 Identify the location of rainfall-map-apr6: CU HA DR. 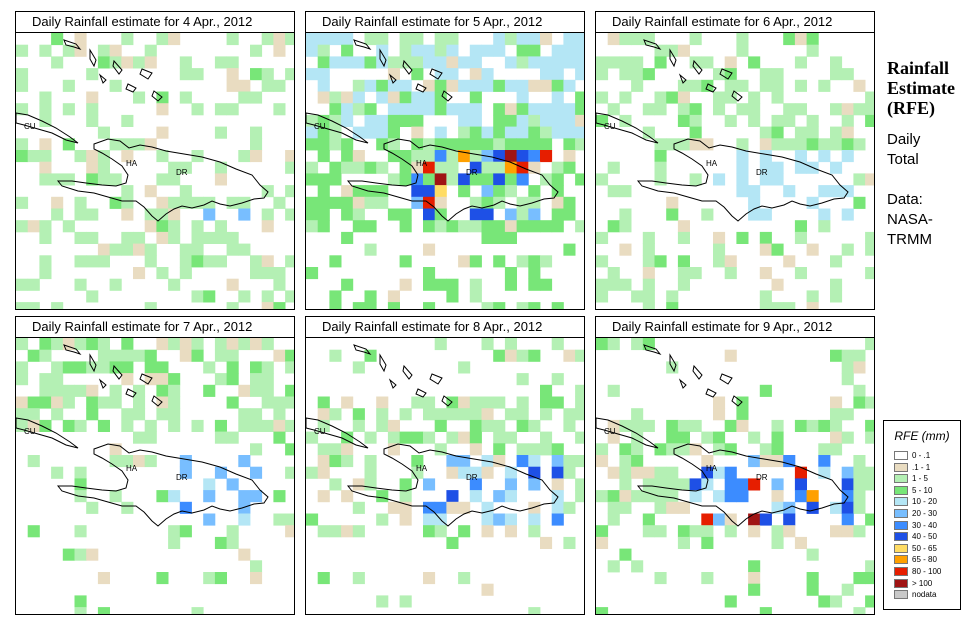
(735, 171).